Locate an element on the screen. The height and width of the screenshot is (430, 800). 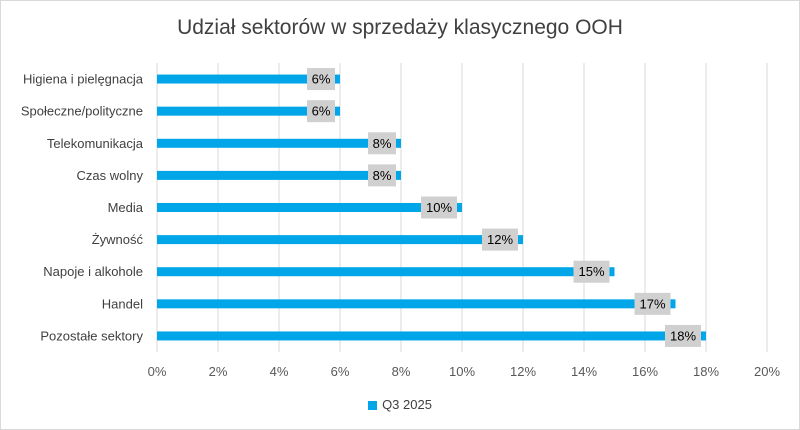
legend-swatch is located at coordinates (373, 405).